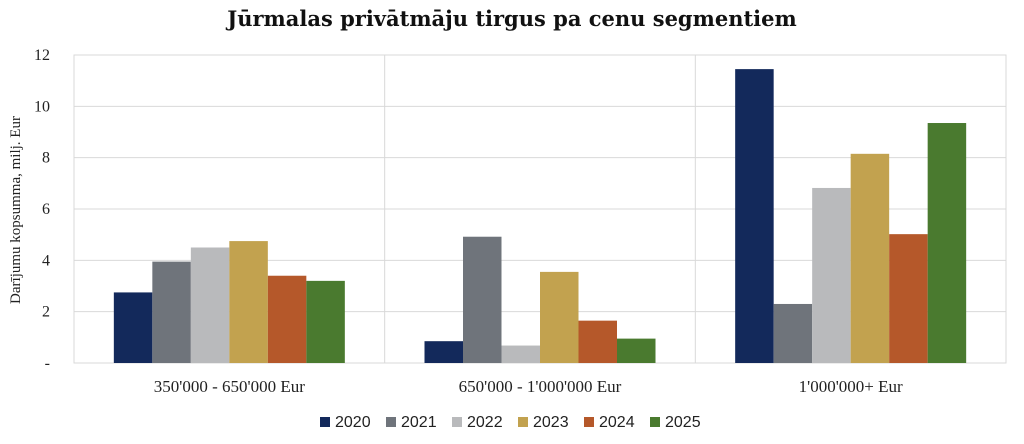 This screenshot has width=1024, height=444. I want to click on y-tick-label: 4, so click(46, 260).